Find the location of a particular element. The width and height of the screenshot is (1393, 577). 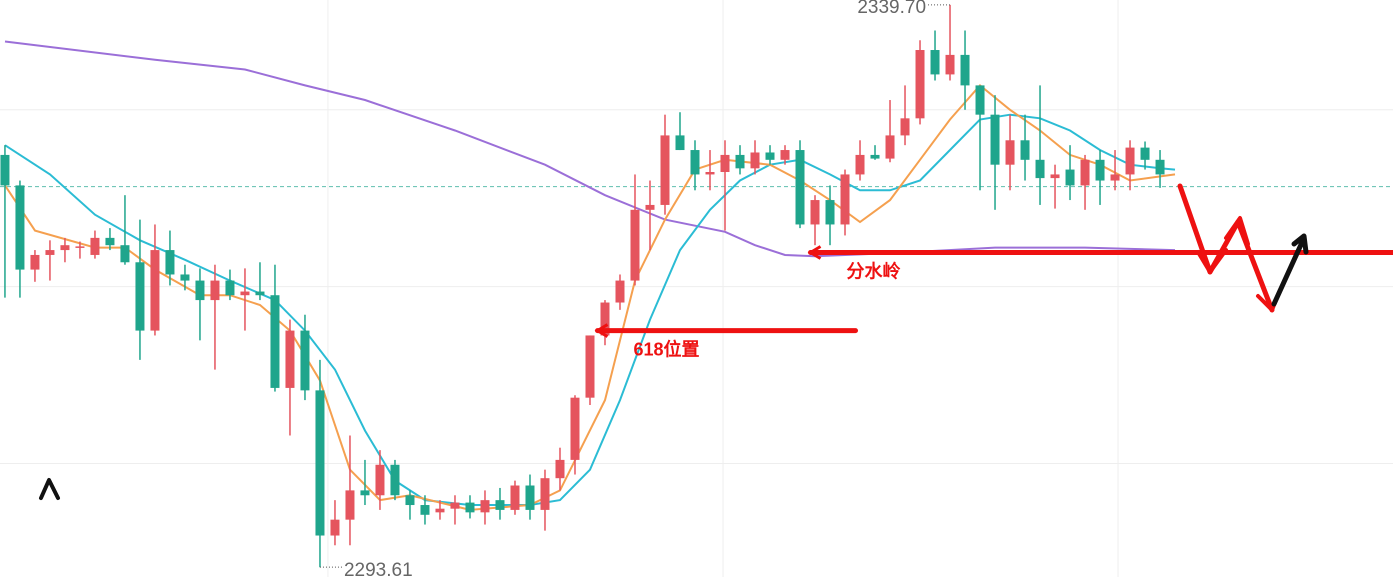

annotation-label: 分水岭 is located at coordinates (874, 270).